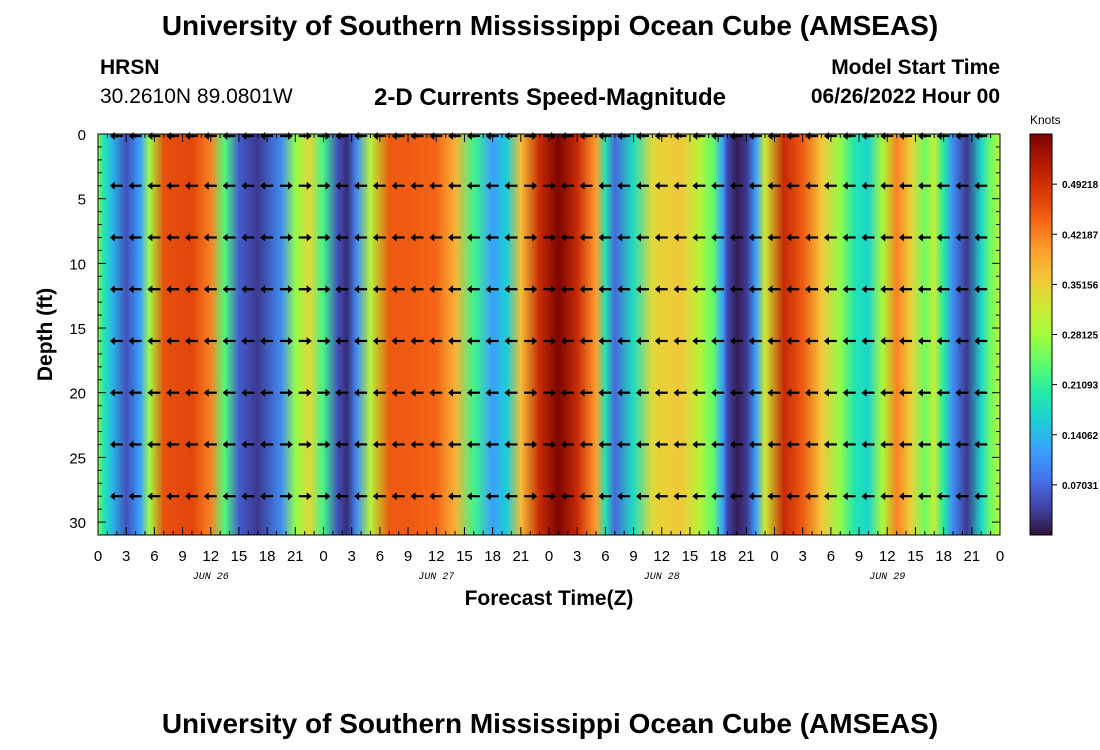 Image resolution: width=1100 pixels, height=750 pixels. What do you see at coordinates (408, 556) in the screenshot?
I see `x-tick-label: 9` at bounding box center [408, 556].